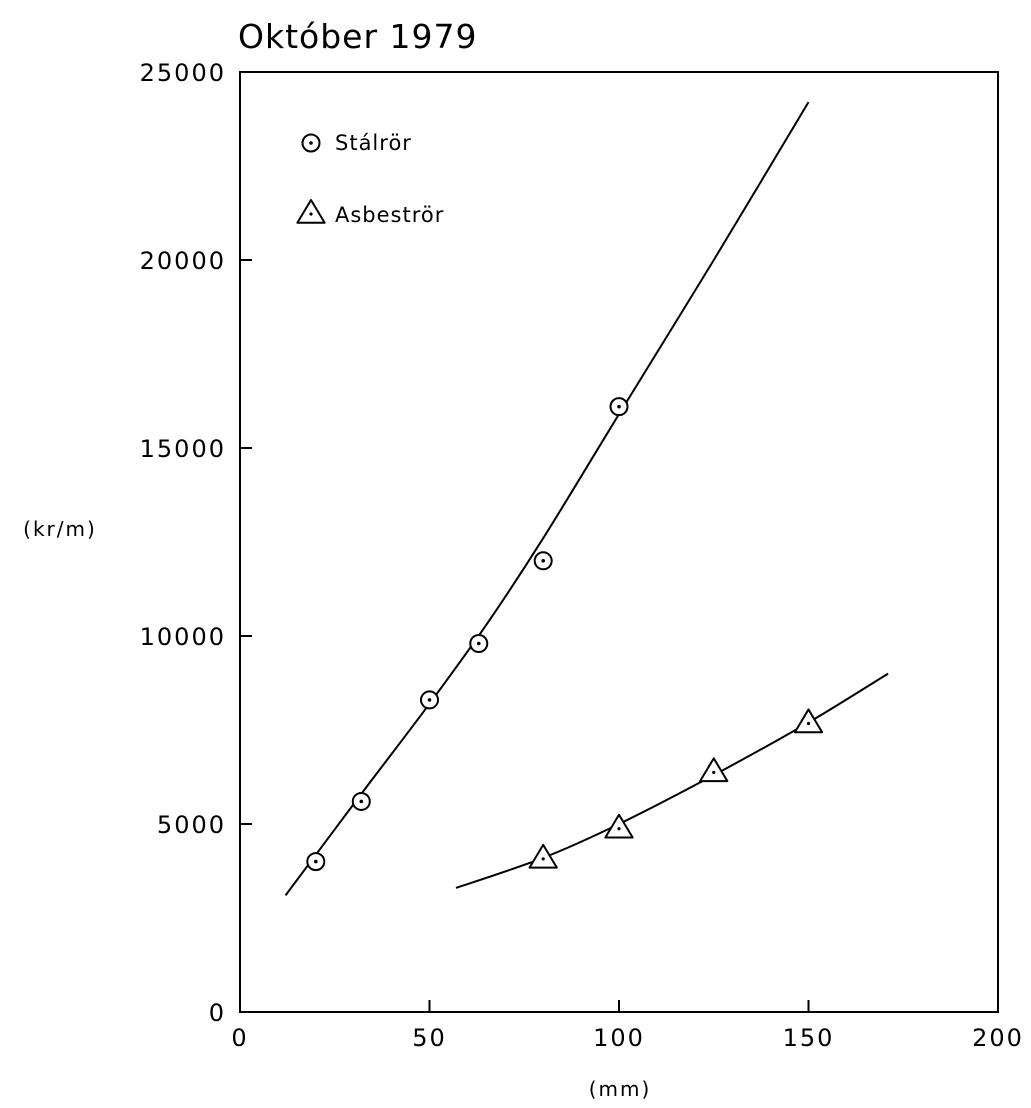  Describe the element at coordinates (672, 780) in the screenshot. I see `asbestror-fit-curve` at that location.